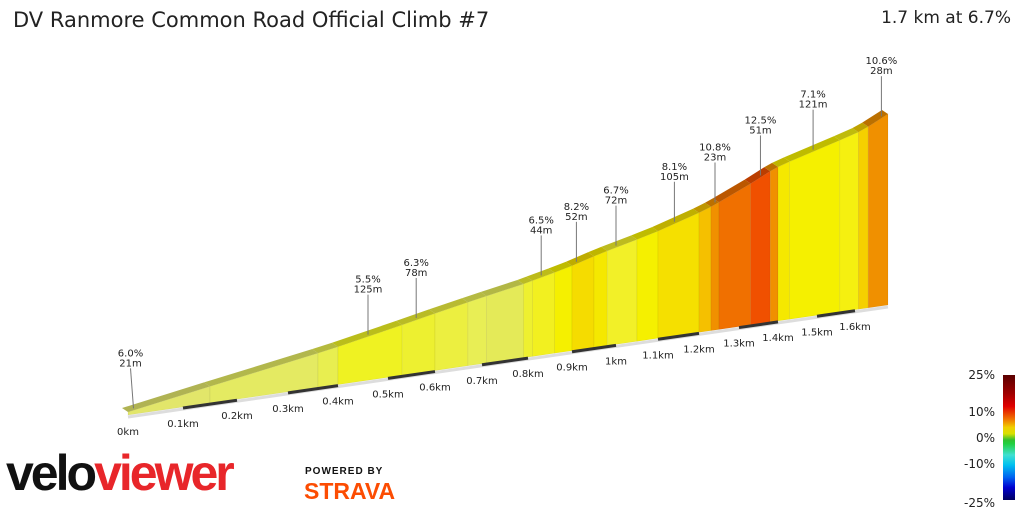  I want to click on annotation-length: 78m, so click(416, 273).